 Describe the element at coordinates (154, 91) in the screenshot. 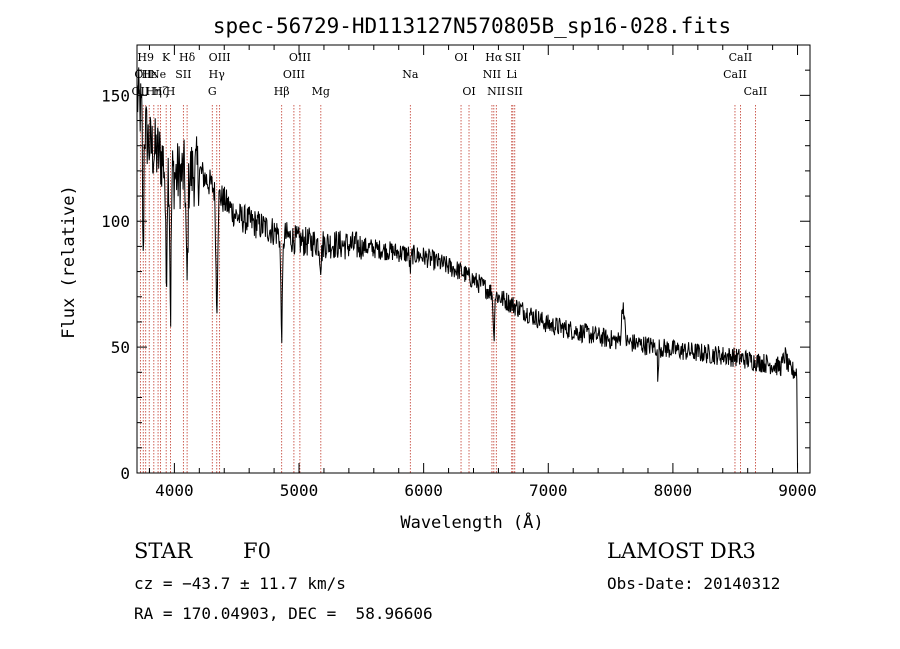

I see `line-marker-label: Hη` at that location.